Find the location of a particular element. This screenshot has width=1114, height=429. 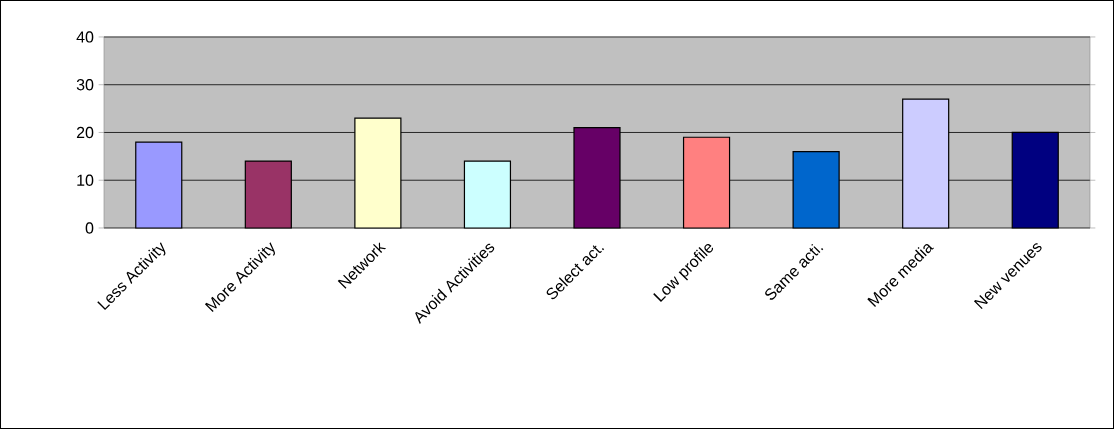

y-tick-label: 20 is located at coordinates (85, 132).